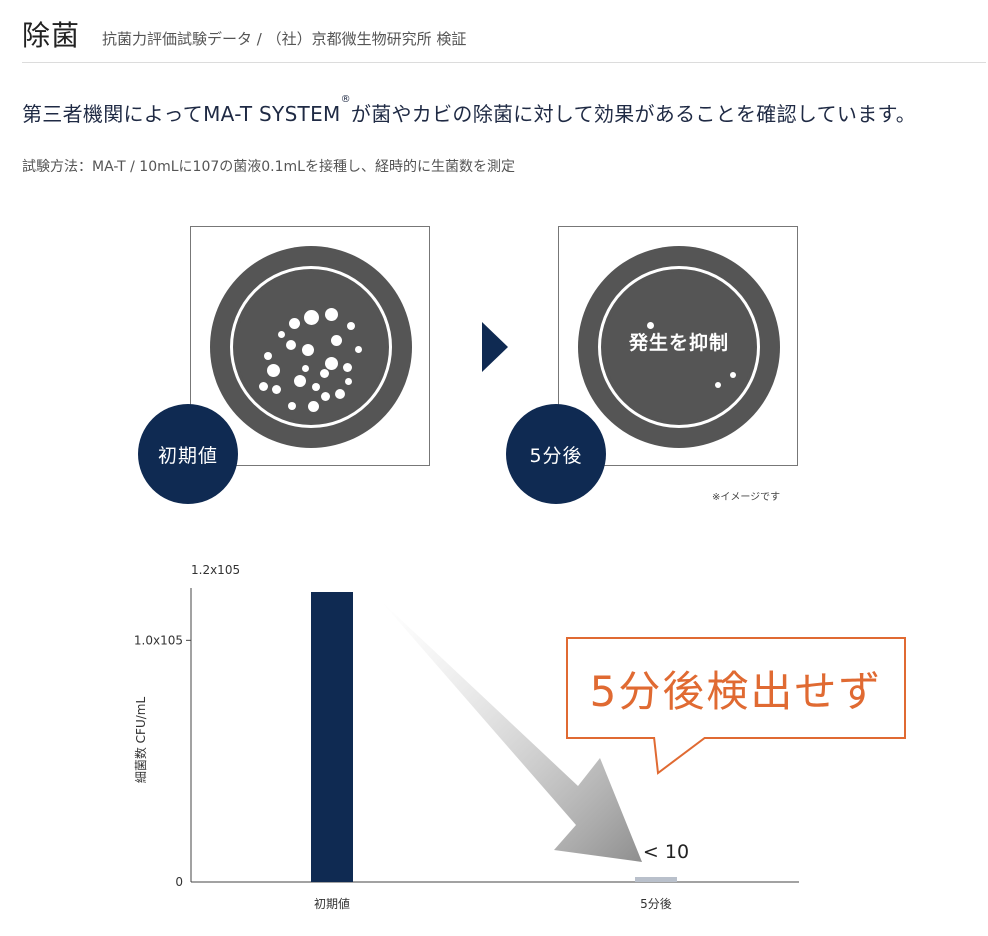  Describe the element at coordinates (181, 114) in the screenshot. I see `lead-text-before: 第三者機関によってMA-T SYSTEM` at that location.